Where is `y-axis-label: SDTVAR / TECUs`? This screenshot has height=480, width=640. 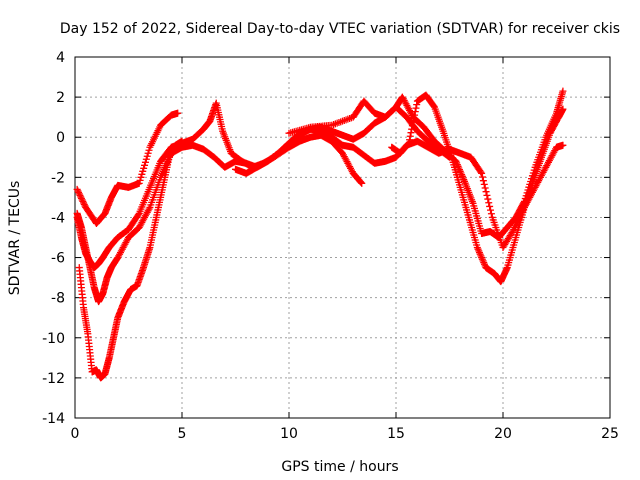
y-axis-label: SDTVAR / TECUs is located at coordinates (15, 238).